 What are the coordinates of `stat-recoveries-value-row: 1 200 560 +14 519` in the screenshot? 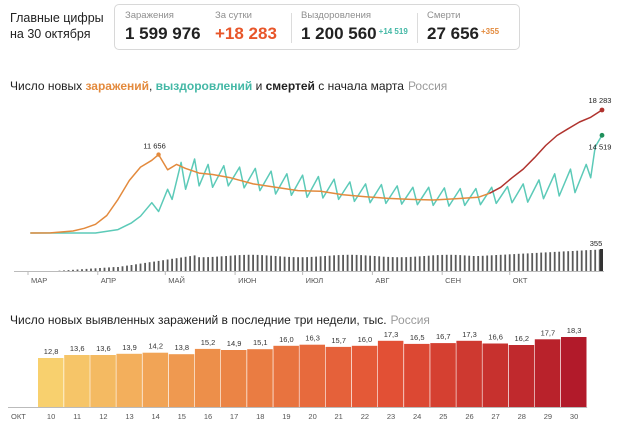 It's located at (354, 34).